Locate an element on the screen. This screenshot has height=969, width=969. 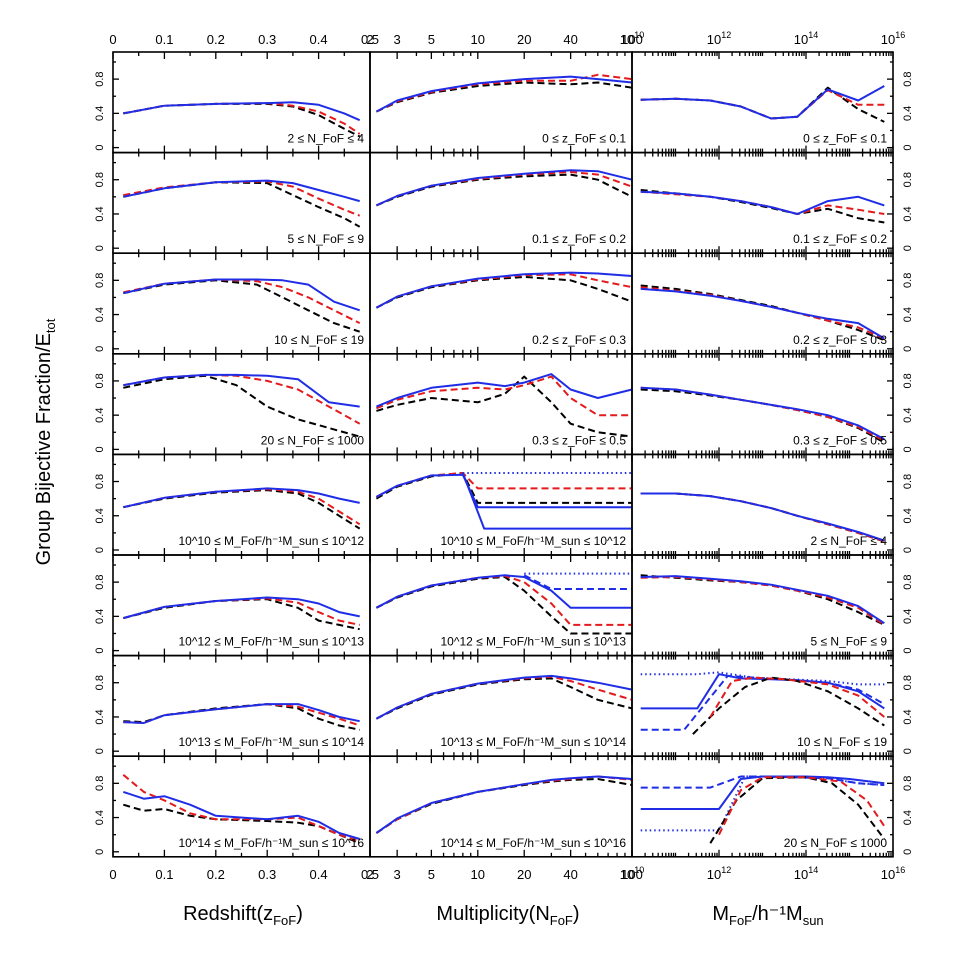
top-tick-label: 10 is located at coordinates (478, 39).